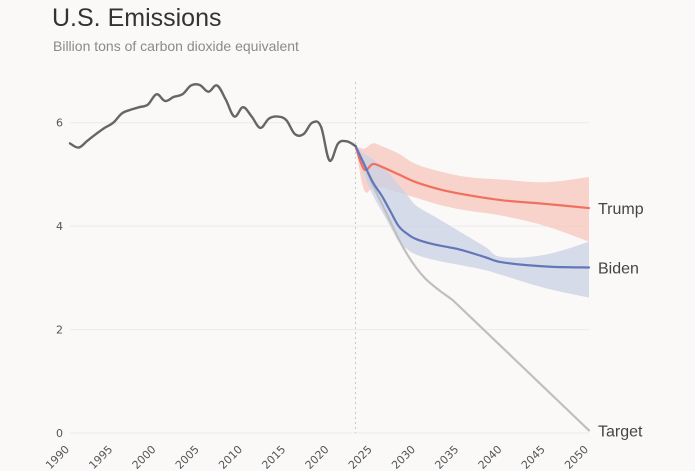  What do you see at coordinates (360, 457) in the screenshot?
I see `x-tick-label: 2025` at bounding box center [360, 457].